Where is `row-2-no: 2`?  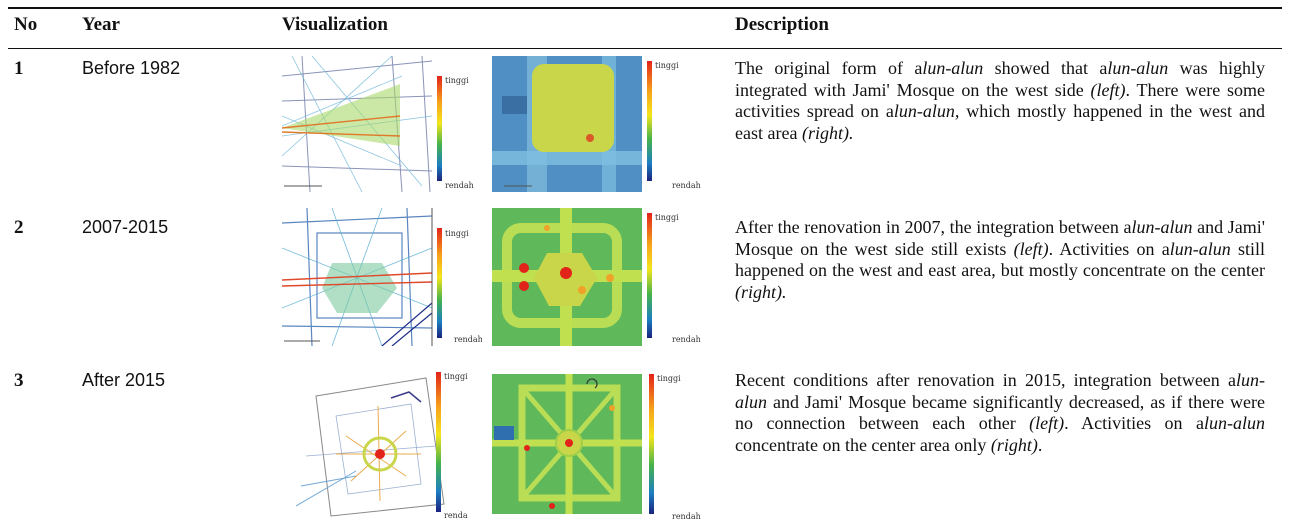 row-2-no: 2 is located at coordinates (19, 227).